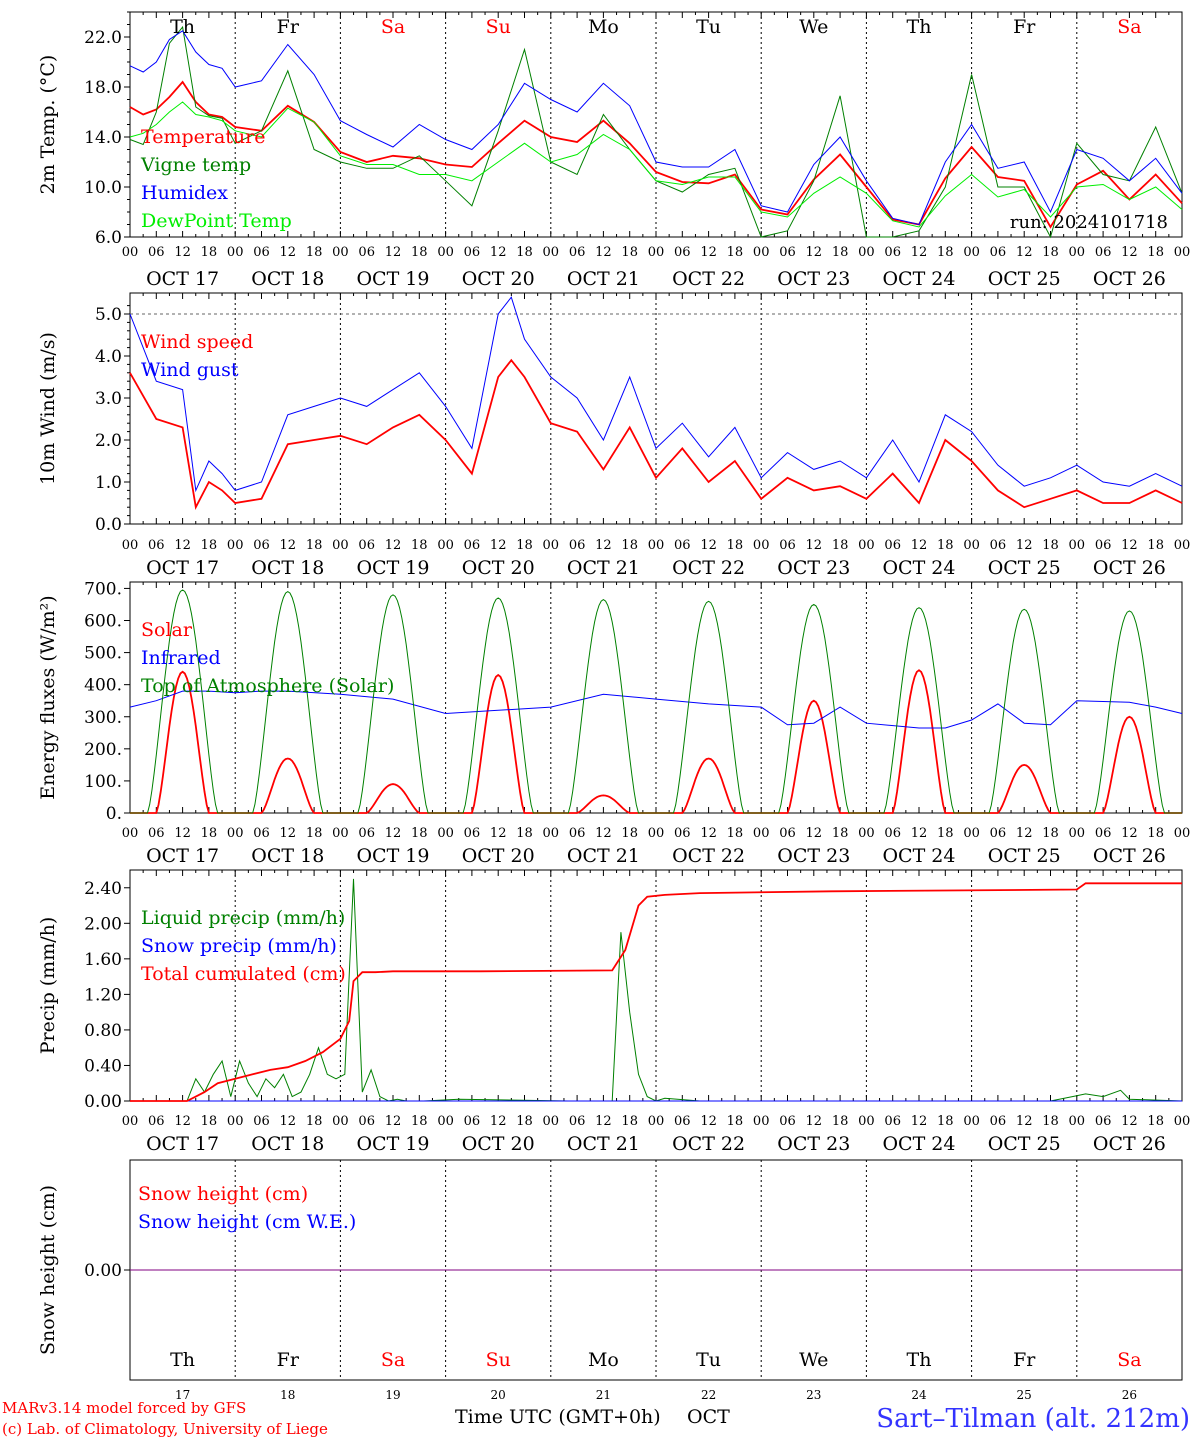  Describe the element at coordinates (124, 1408) in the screenshot. I see `model-credit: MARv3.14 model forced by GFS` at that location.